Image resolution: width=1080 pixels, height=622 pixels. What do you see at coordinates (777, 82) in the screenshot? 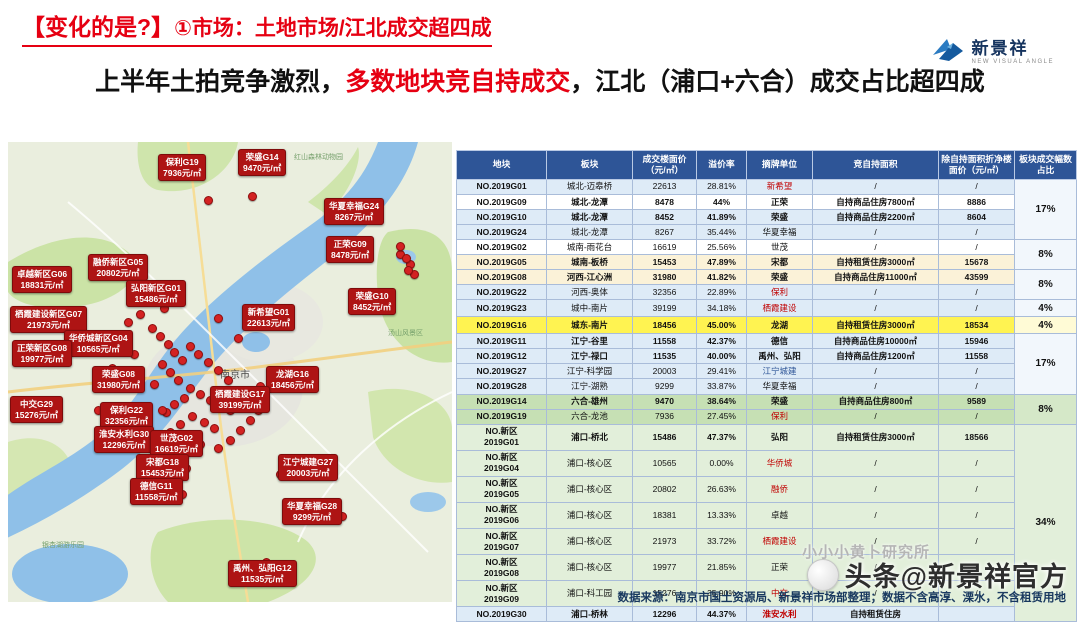
I see `subtitle-part-right: ，江北（浦口+六合）成交占比超四成` at bounding box center [777, 82].